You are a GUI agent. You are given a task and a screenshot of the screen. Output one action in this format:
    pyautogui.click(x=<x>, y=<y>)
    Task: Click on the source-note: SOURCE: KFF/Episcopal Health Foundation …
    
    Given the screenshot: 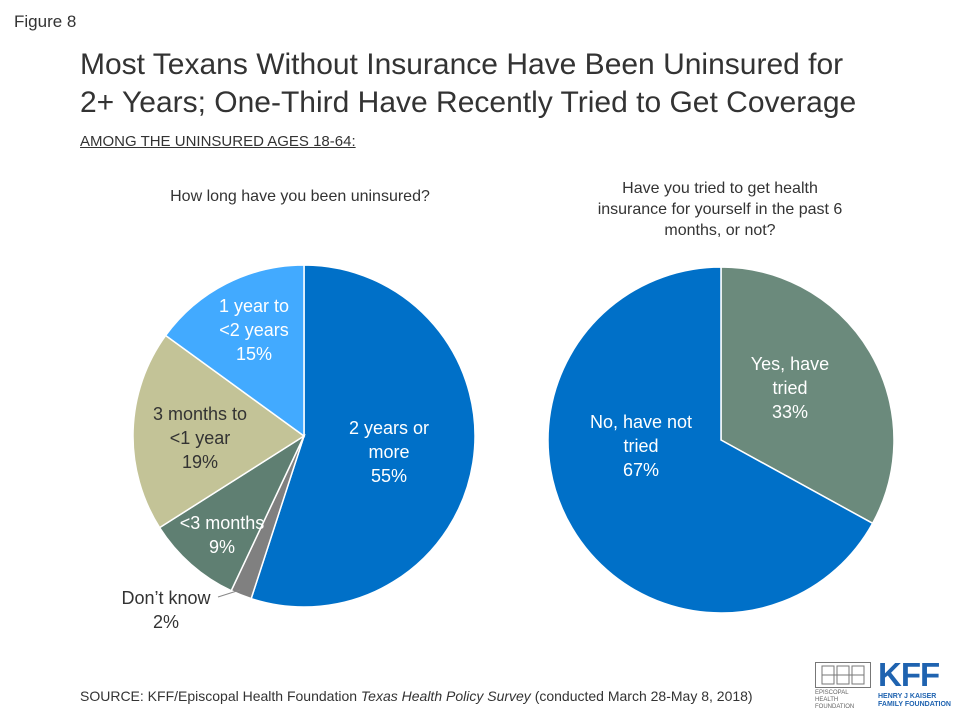 What is the action you would take?
    pyautogui.click(x=416, y=696)
    